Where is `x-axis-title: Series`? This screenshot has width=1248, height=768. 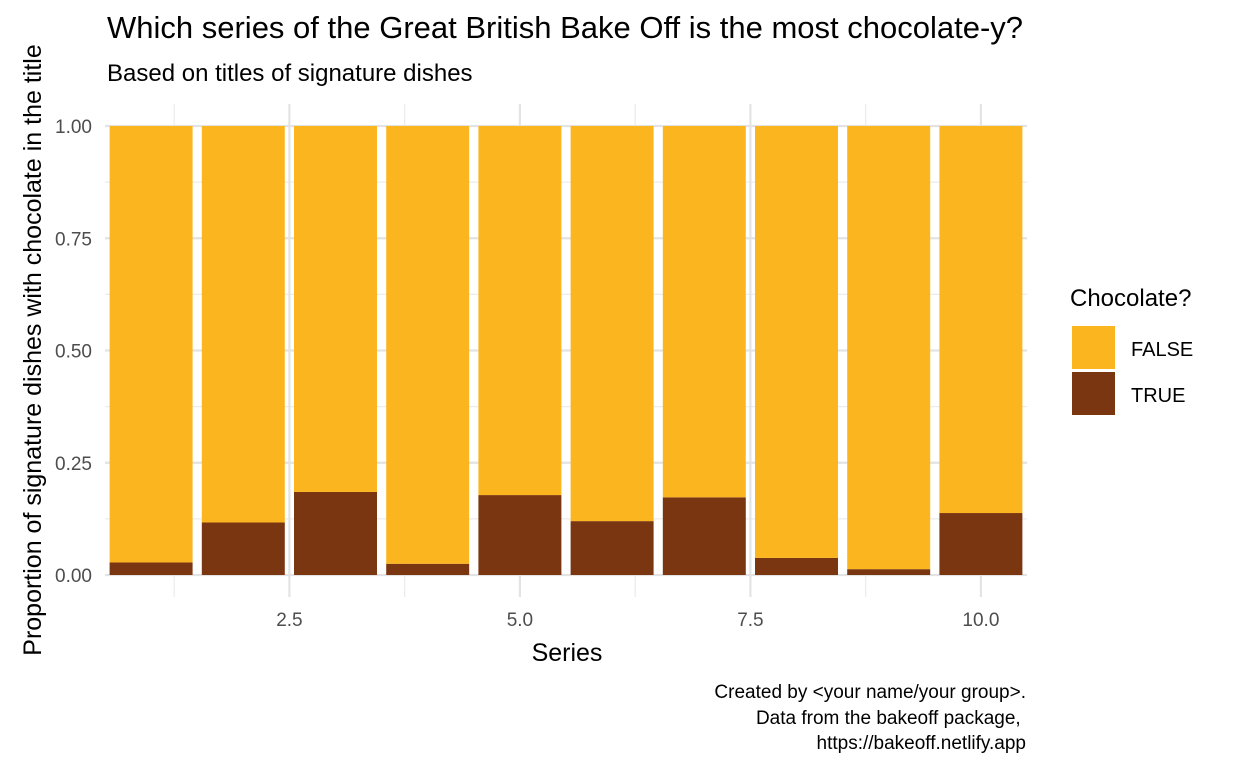 x-axis-title: Series is located at coordinates (567, 653).